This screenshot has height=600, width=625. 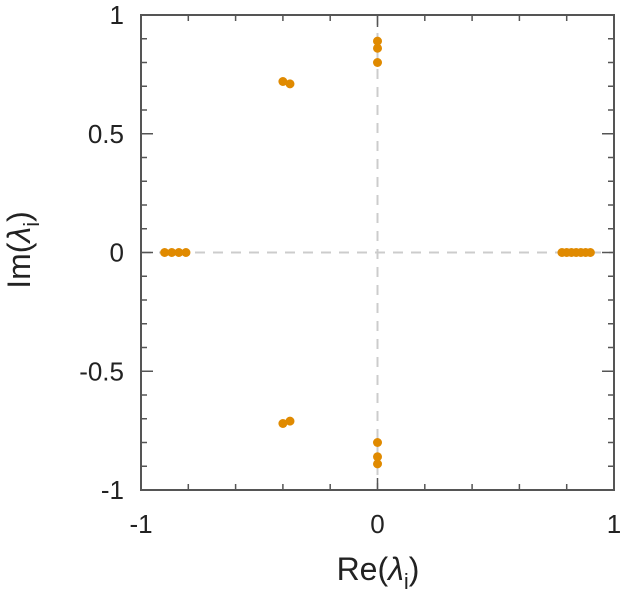 I want to click on x-axis-label: Re(λi), so click(x=378, y=572).